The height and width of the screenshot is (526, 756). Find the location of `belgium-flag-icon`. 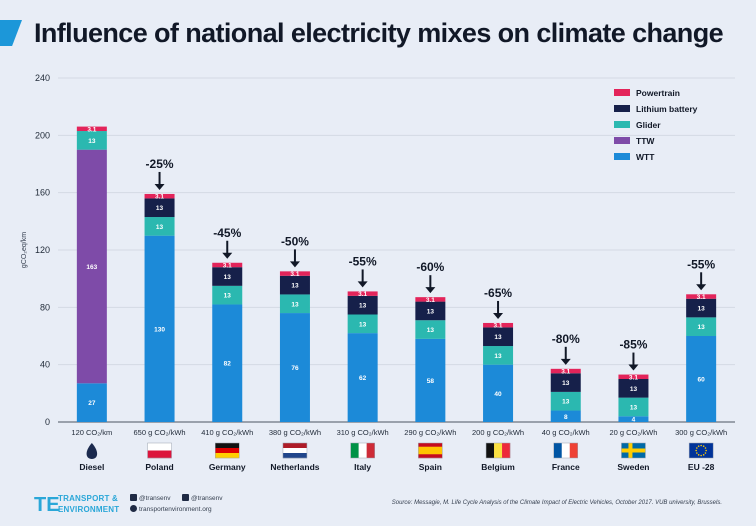

belgium-flag-icon is located at coordinates (498, 450).